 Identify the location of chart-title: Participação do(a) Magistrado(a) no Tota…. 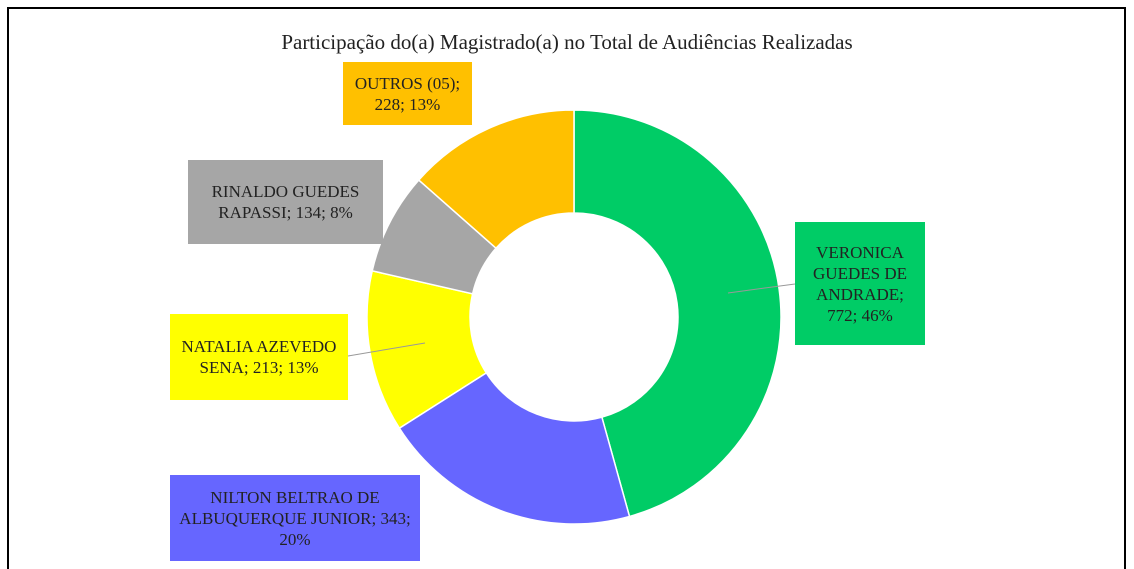
(567, 42).